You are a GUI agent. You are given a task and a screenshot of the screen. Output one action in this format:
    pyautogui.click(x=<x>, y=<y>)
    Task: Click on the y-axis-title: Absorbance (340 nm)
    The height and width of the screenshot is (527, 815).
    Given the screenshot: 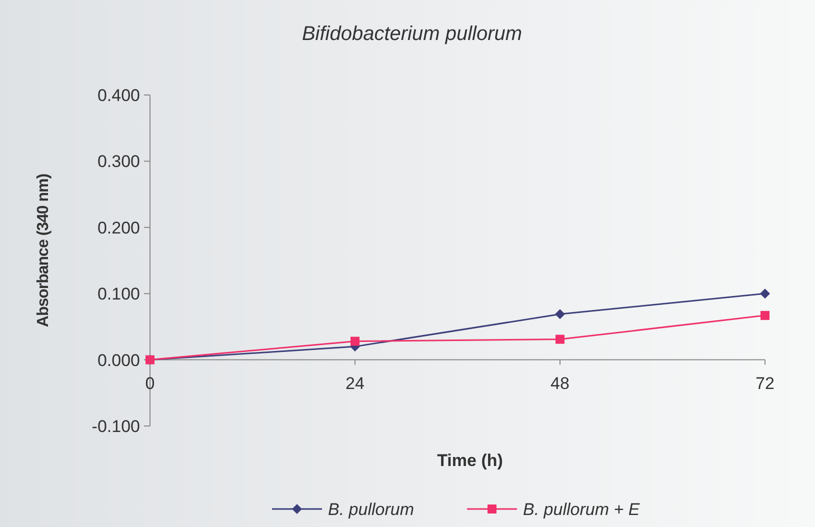 What is the action you would take?
    pyautogui.click(x=43, y=251)
    